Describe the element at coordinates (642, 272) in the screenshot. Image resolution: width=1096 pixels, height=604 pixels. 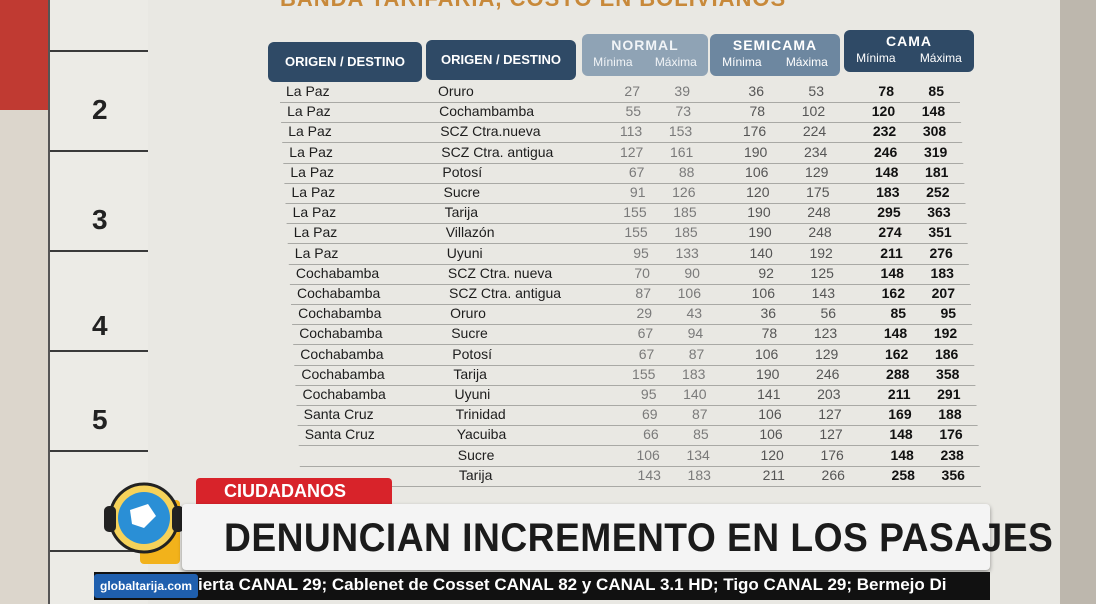
I see `cell-n1: 70` at that location.